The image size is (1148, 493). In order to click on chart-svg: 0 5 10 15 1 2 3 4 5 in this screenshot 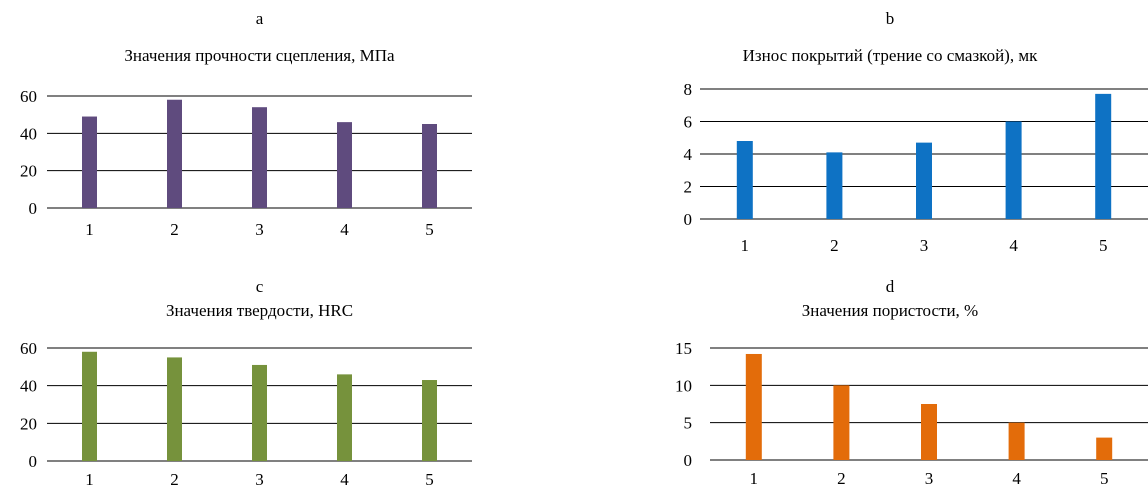, I will do `click(911, 413)`.